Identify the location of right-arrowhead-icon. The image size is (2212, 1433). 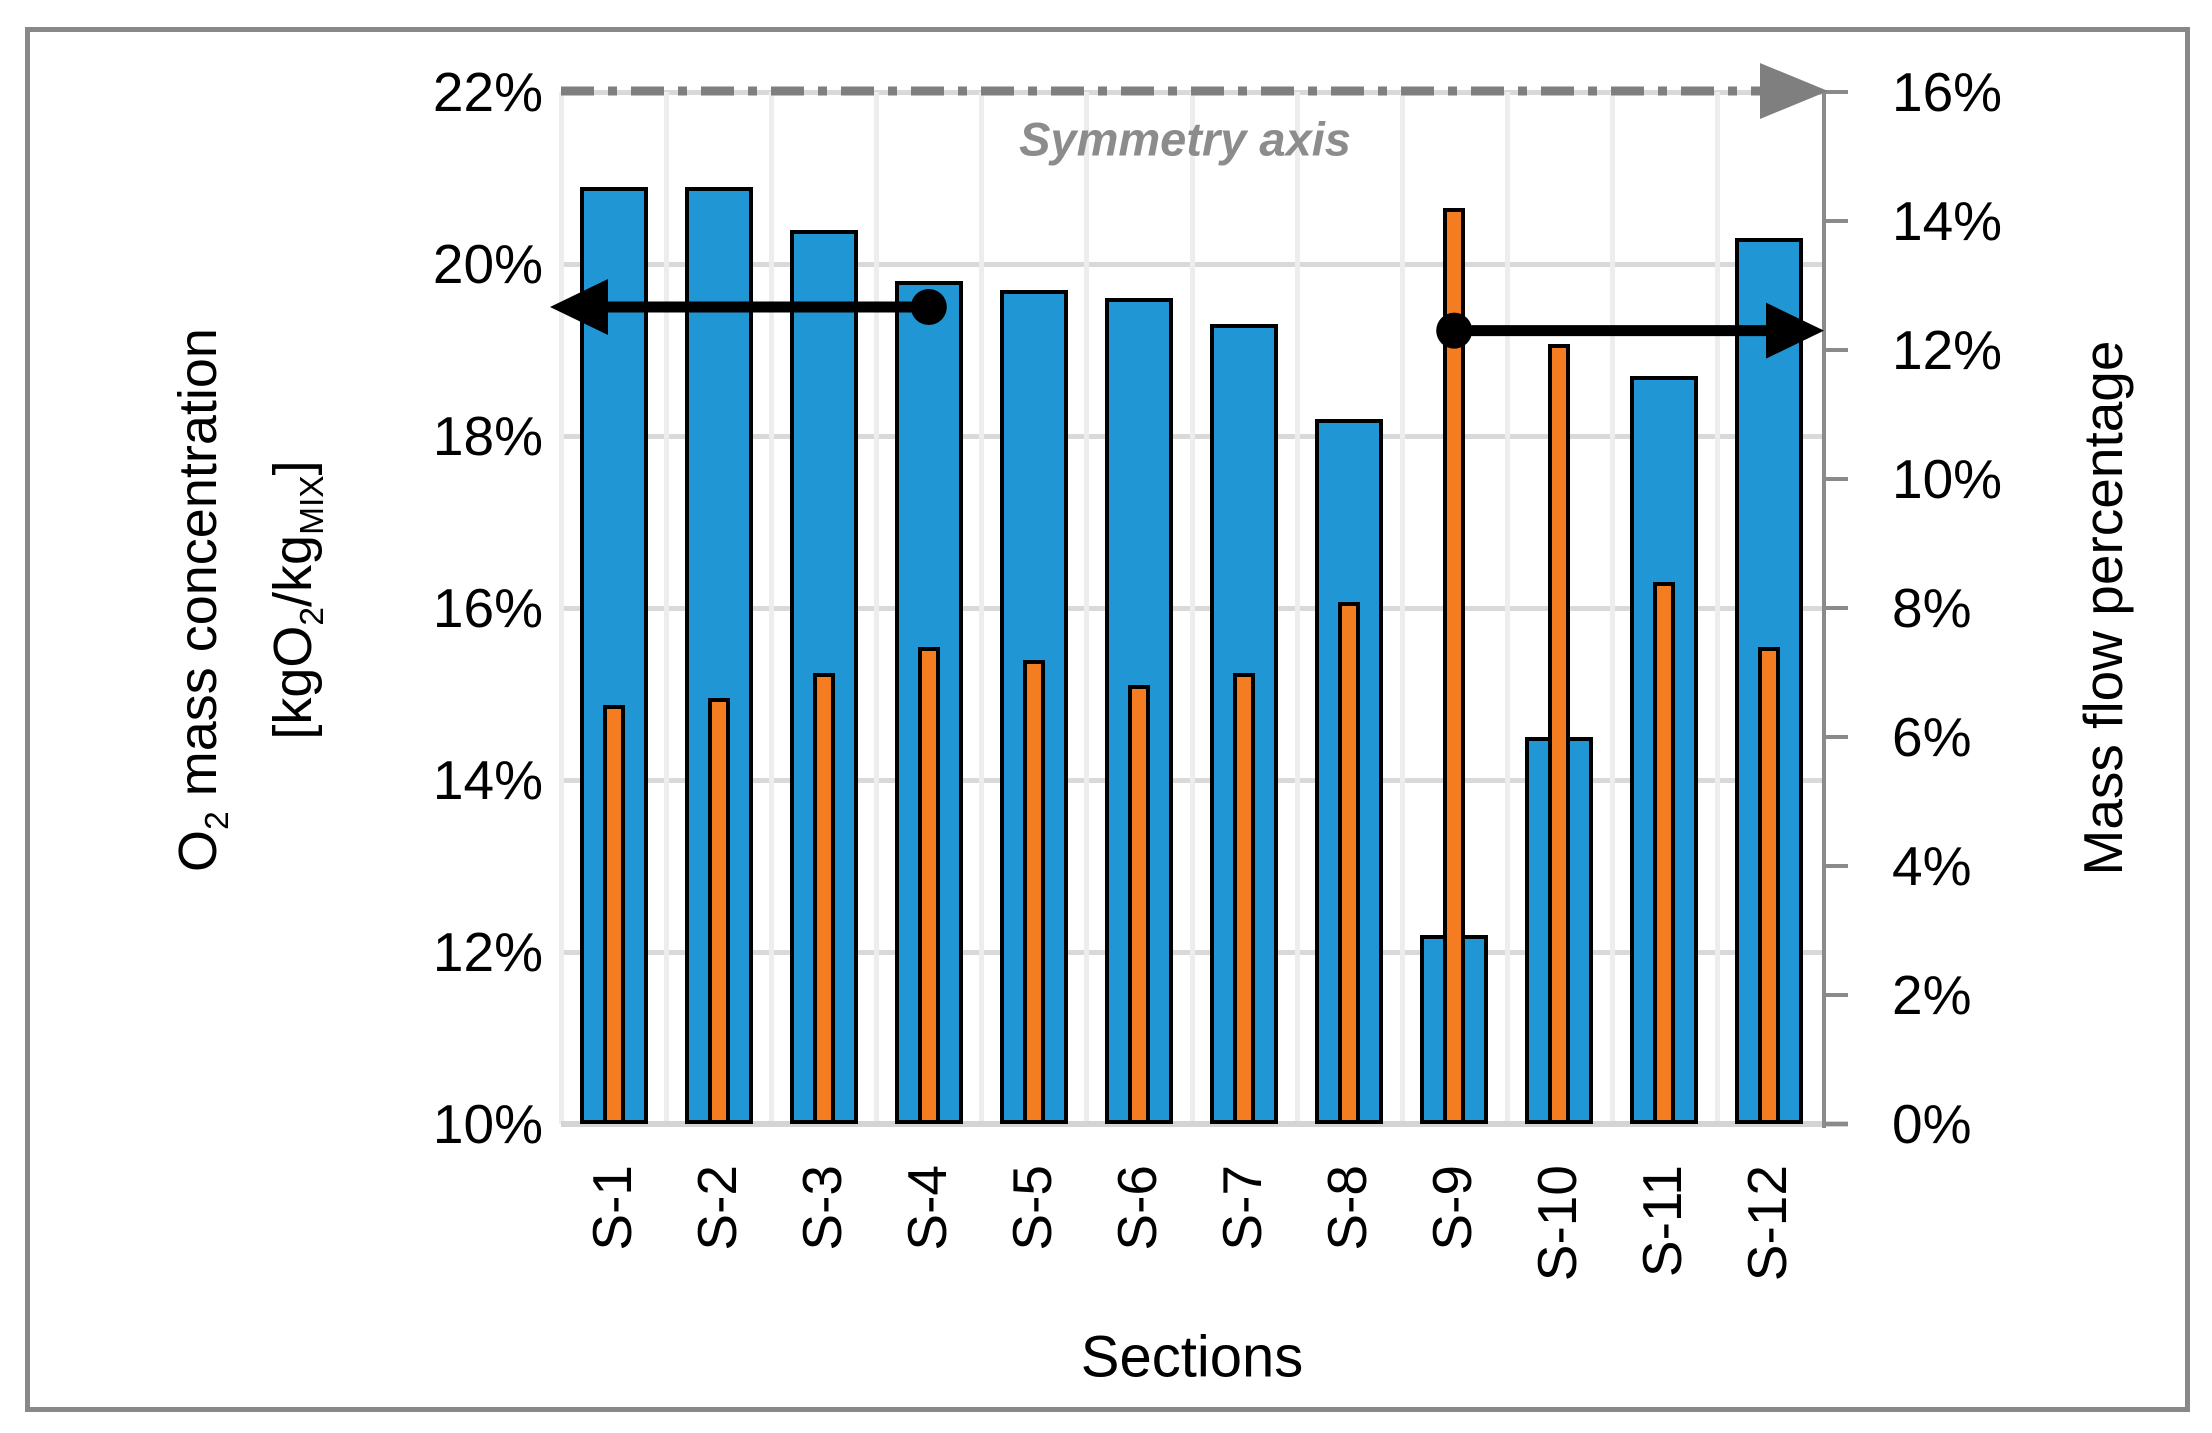
(1795, 330).